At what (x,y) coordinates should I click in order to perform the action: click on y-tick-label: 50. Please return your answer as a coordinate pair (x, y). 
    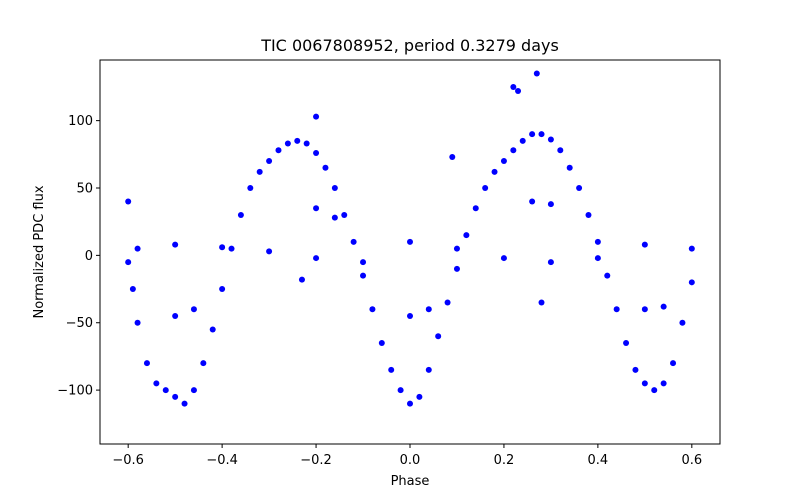
    Looking at the image, I should click on (84, 189).